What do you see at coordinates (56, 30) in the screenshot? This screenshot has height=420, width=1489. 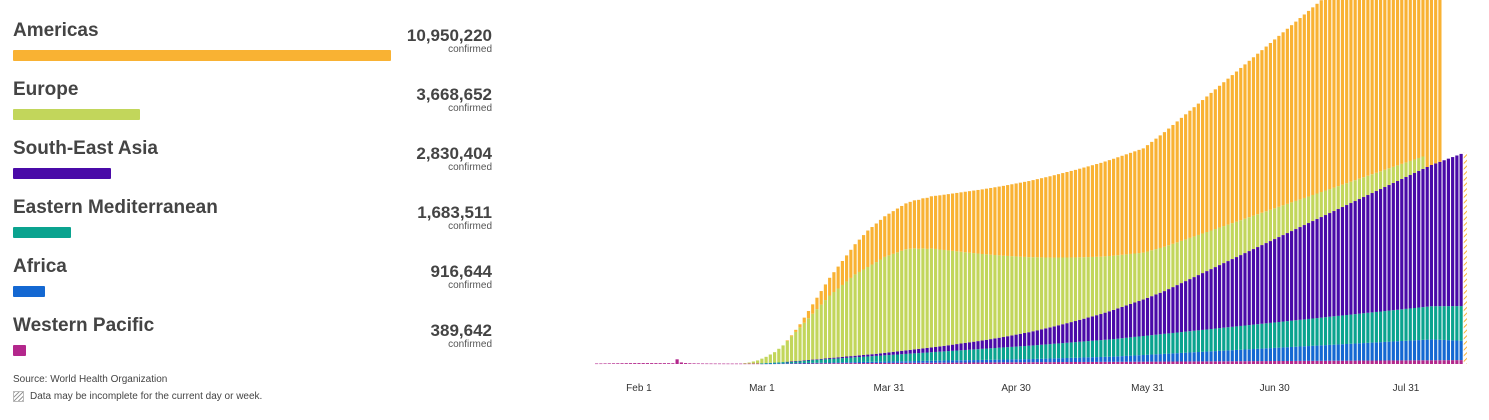 I see `region-name: Americas` at bounding box center [56, 30].